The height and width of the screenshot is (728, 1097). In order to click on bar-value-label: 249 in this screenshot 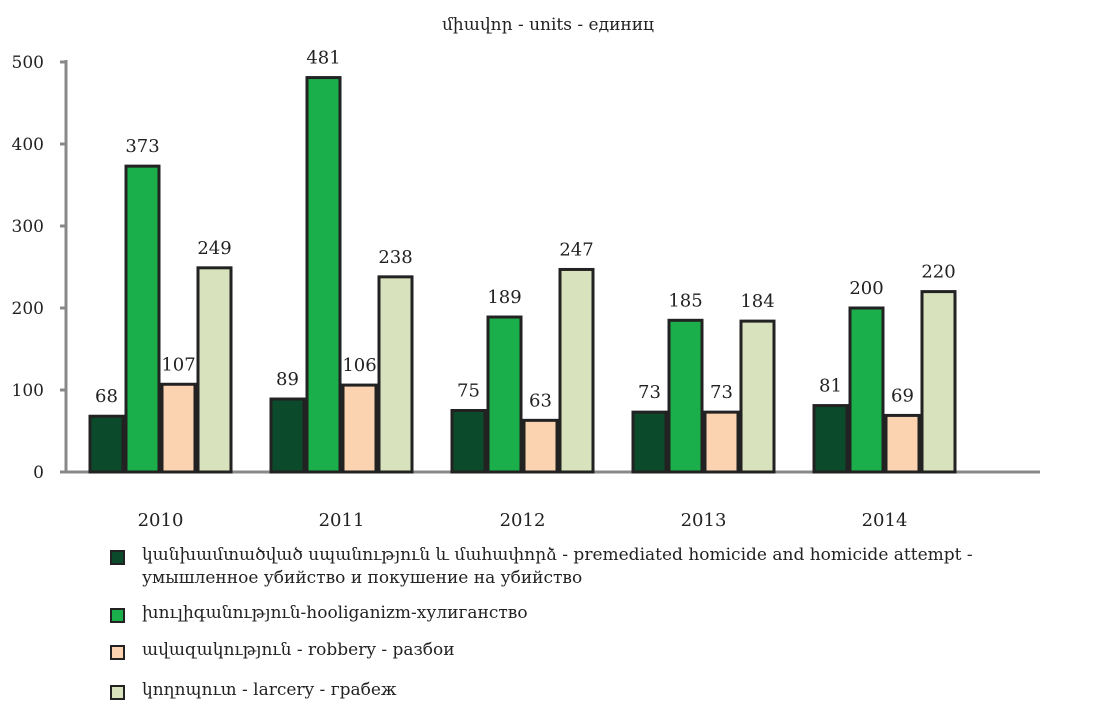, I will do `click(214, 248)`.